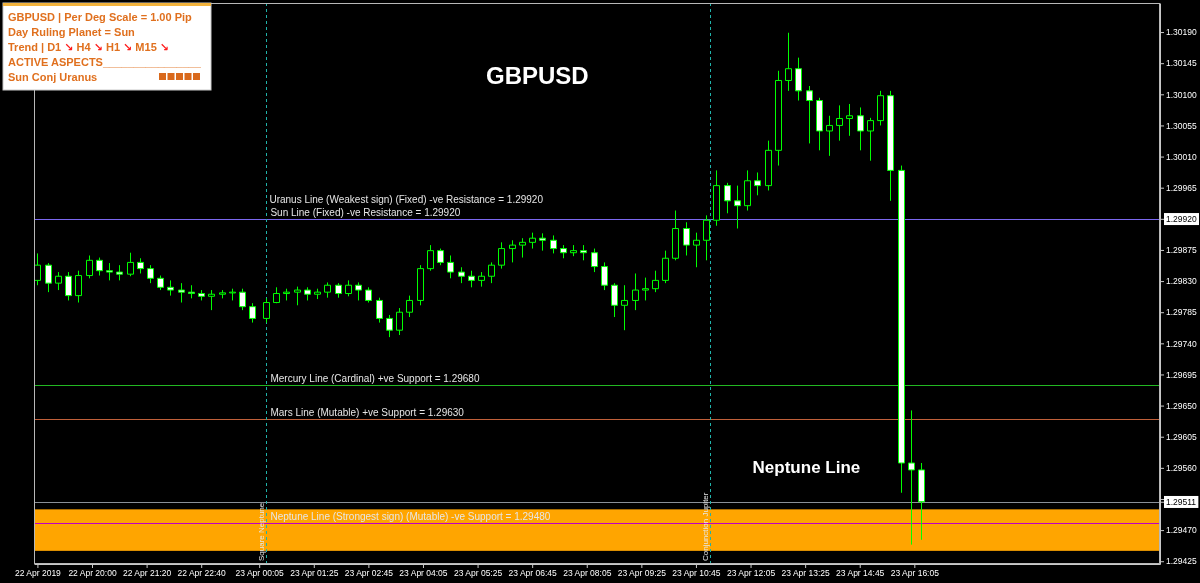 Image resolution: width=1200 pixels, height=583 pixels. Describe the element at coordinates (1181, 436) in the screenshot. I see `y-tick-label: 1.29605` at that location.